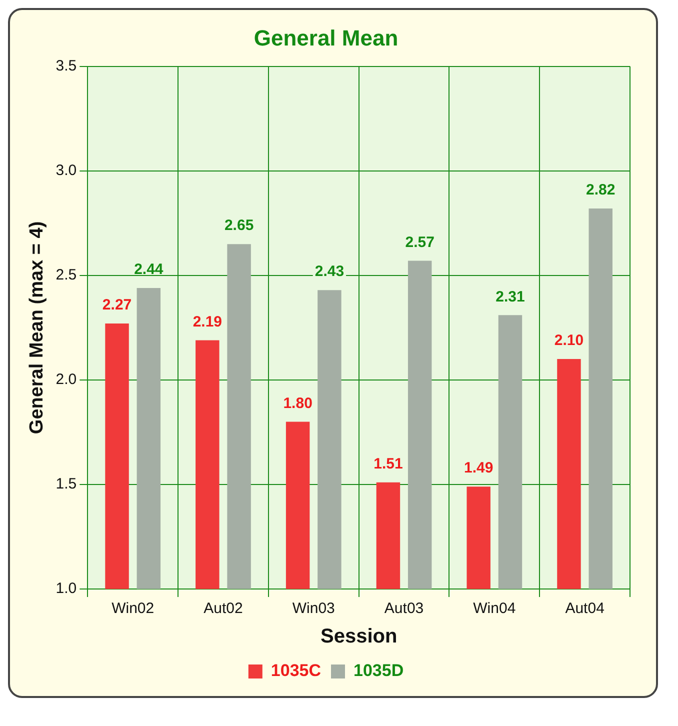 The height and width of the screenshot is (726, 678). I want to click on data-label: 1.80, so click(297, 403).